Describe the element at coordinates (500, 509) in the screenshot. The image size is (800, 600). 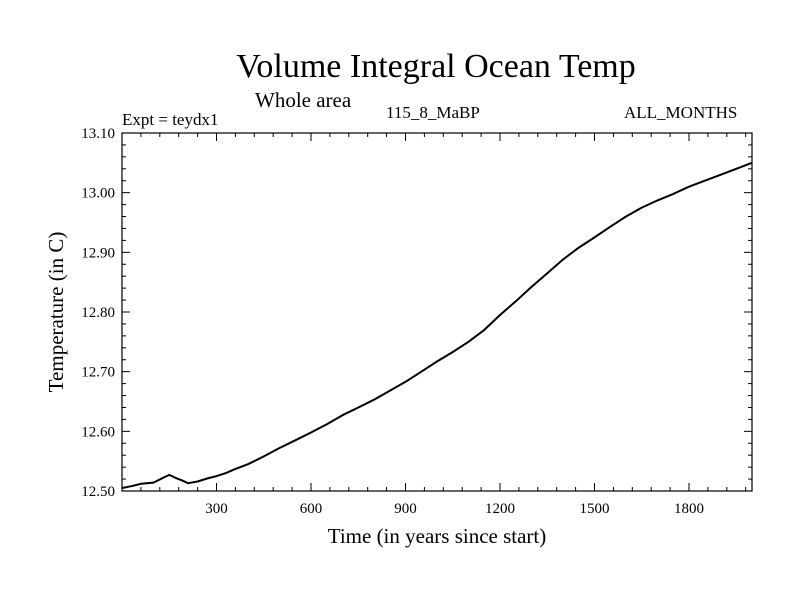
I see `x-tick-label: 1200` at that location.